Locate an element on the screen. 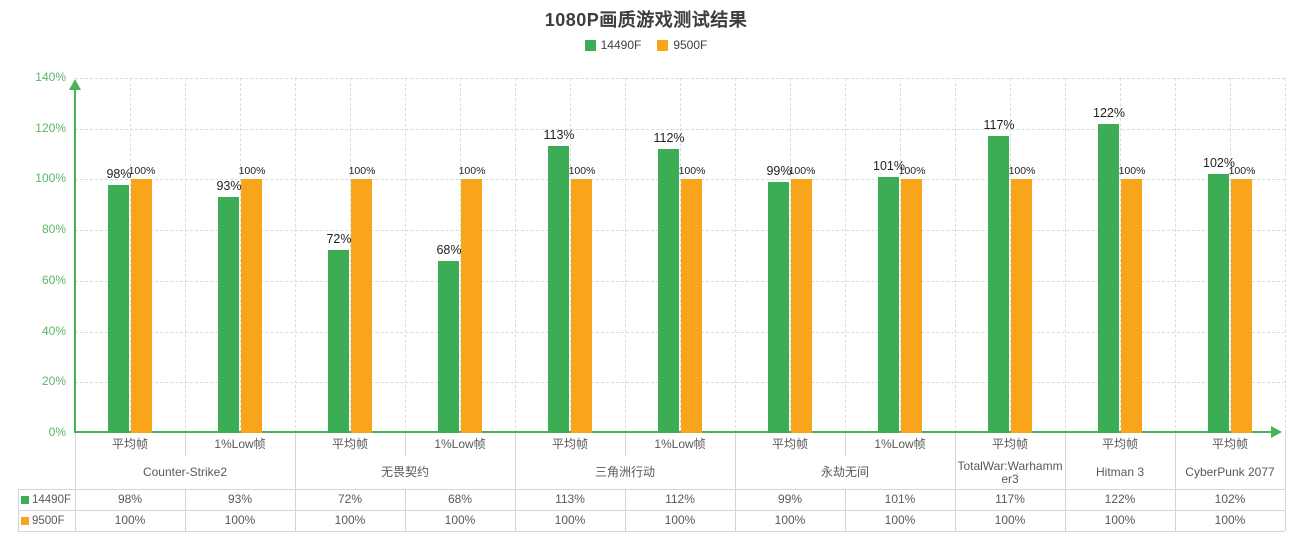  group-label: 永劫无间 is located at coordinates (844, 472).